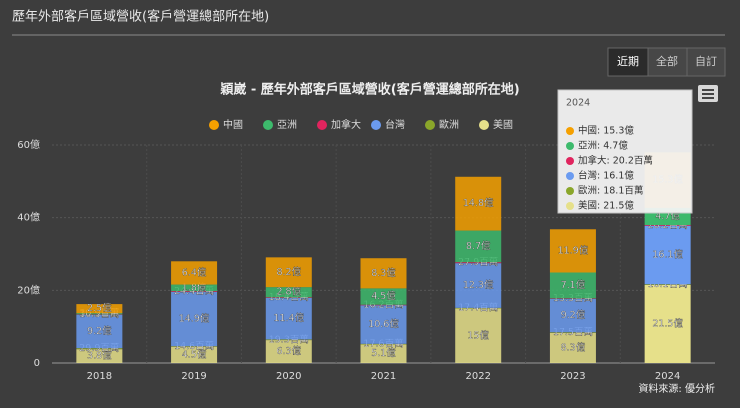 The width and height of the screenshot is (740, 408). What do you see at coordinates (99, 376) in the screenshot?
I see `x-tick-label: 2018` at bounding box center [99, 376].